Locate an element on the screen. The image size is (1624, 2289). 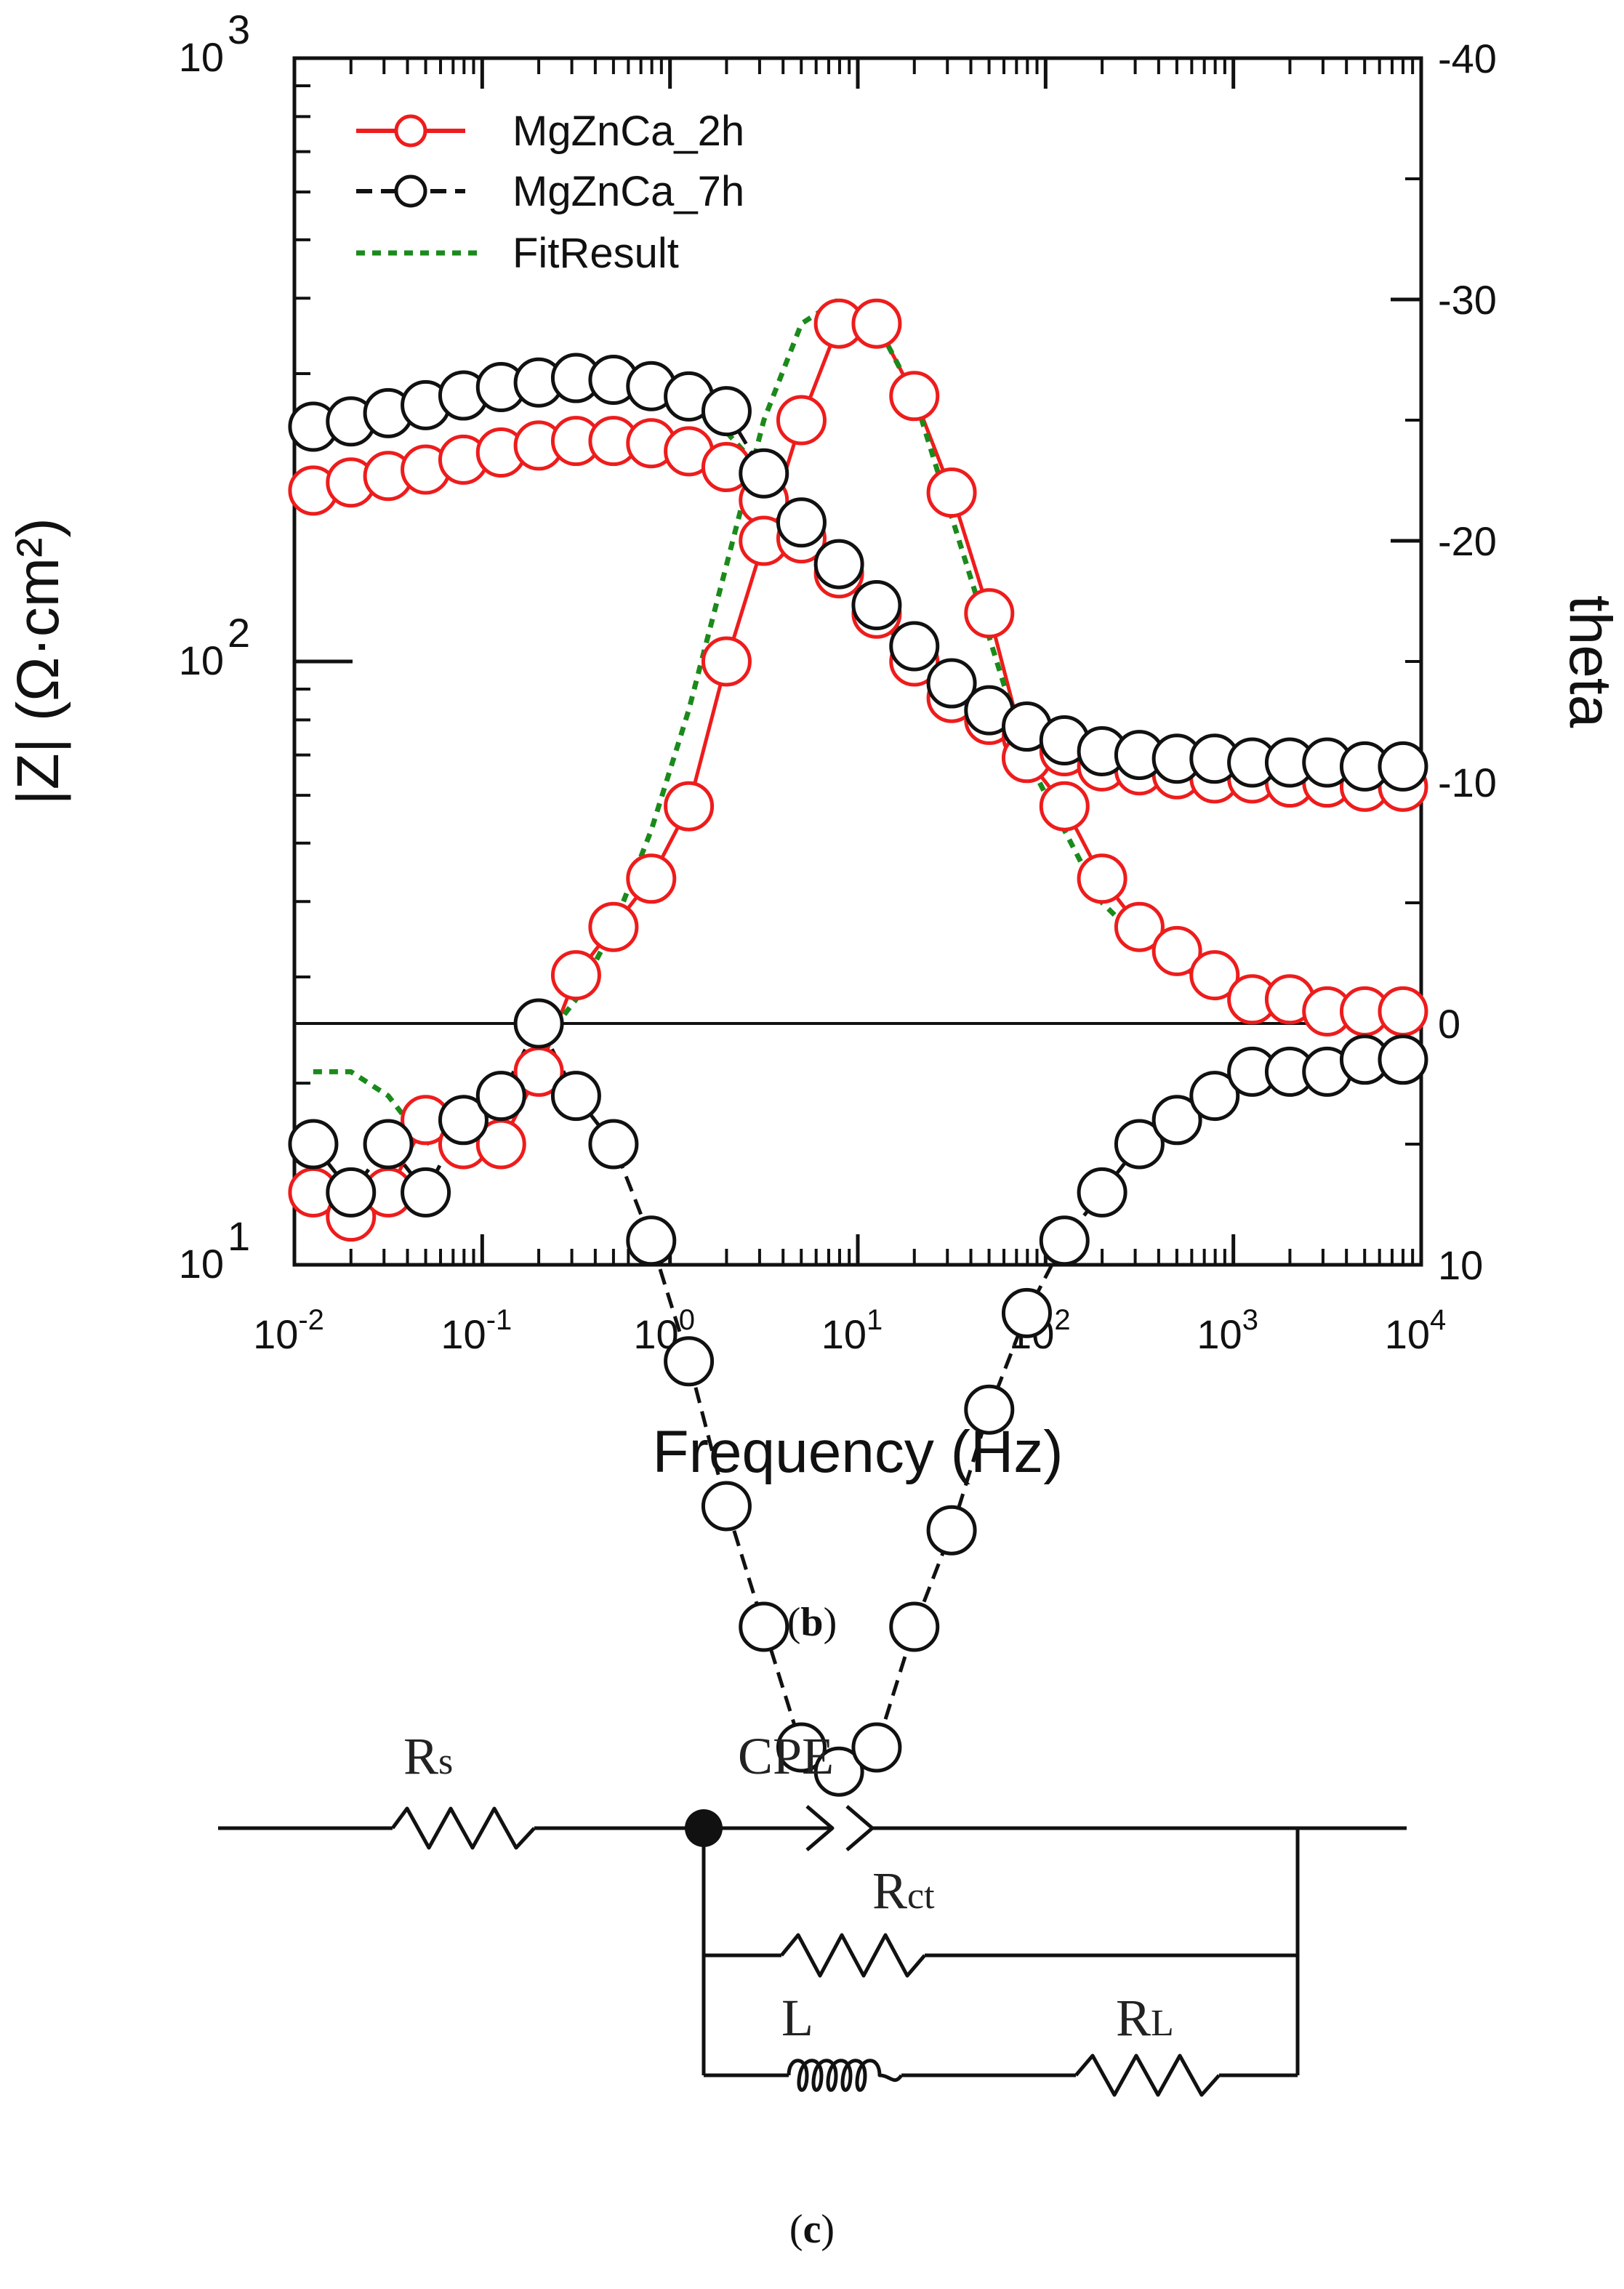
y2-tick-label: -40 is located at coordinates (1467, 58).